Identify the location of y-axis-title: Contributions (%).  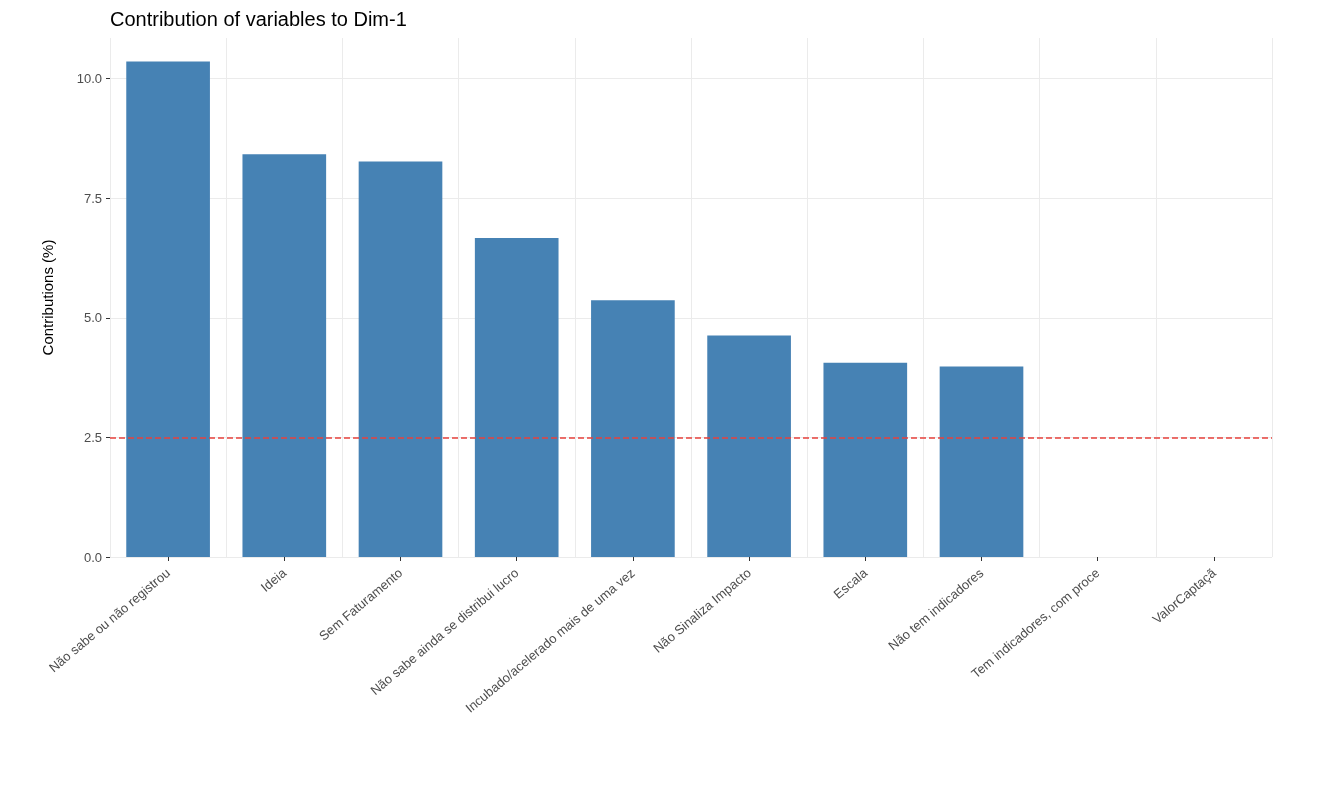
(47, 297).